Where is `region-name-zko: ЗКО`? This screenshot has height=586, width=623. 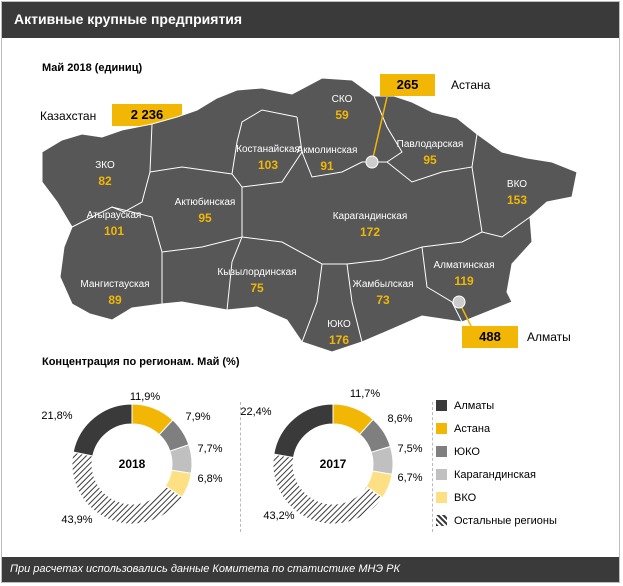
region-name-zko: ЗКО is located at coordinates (105, 165).